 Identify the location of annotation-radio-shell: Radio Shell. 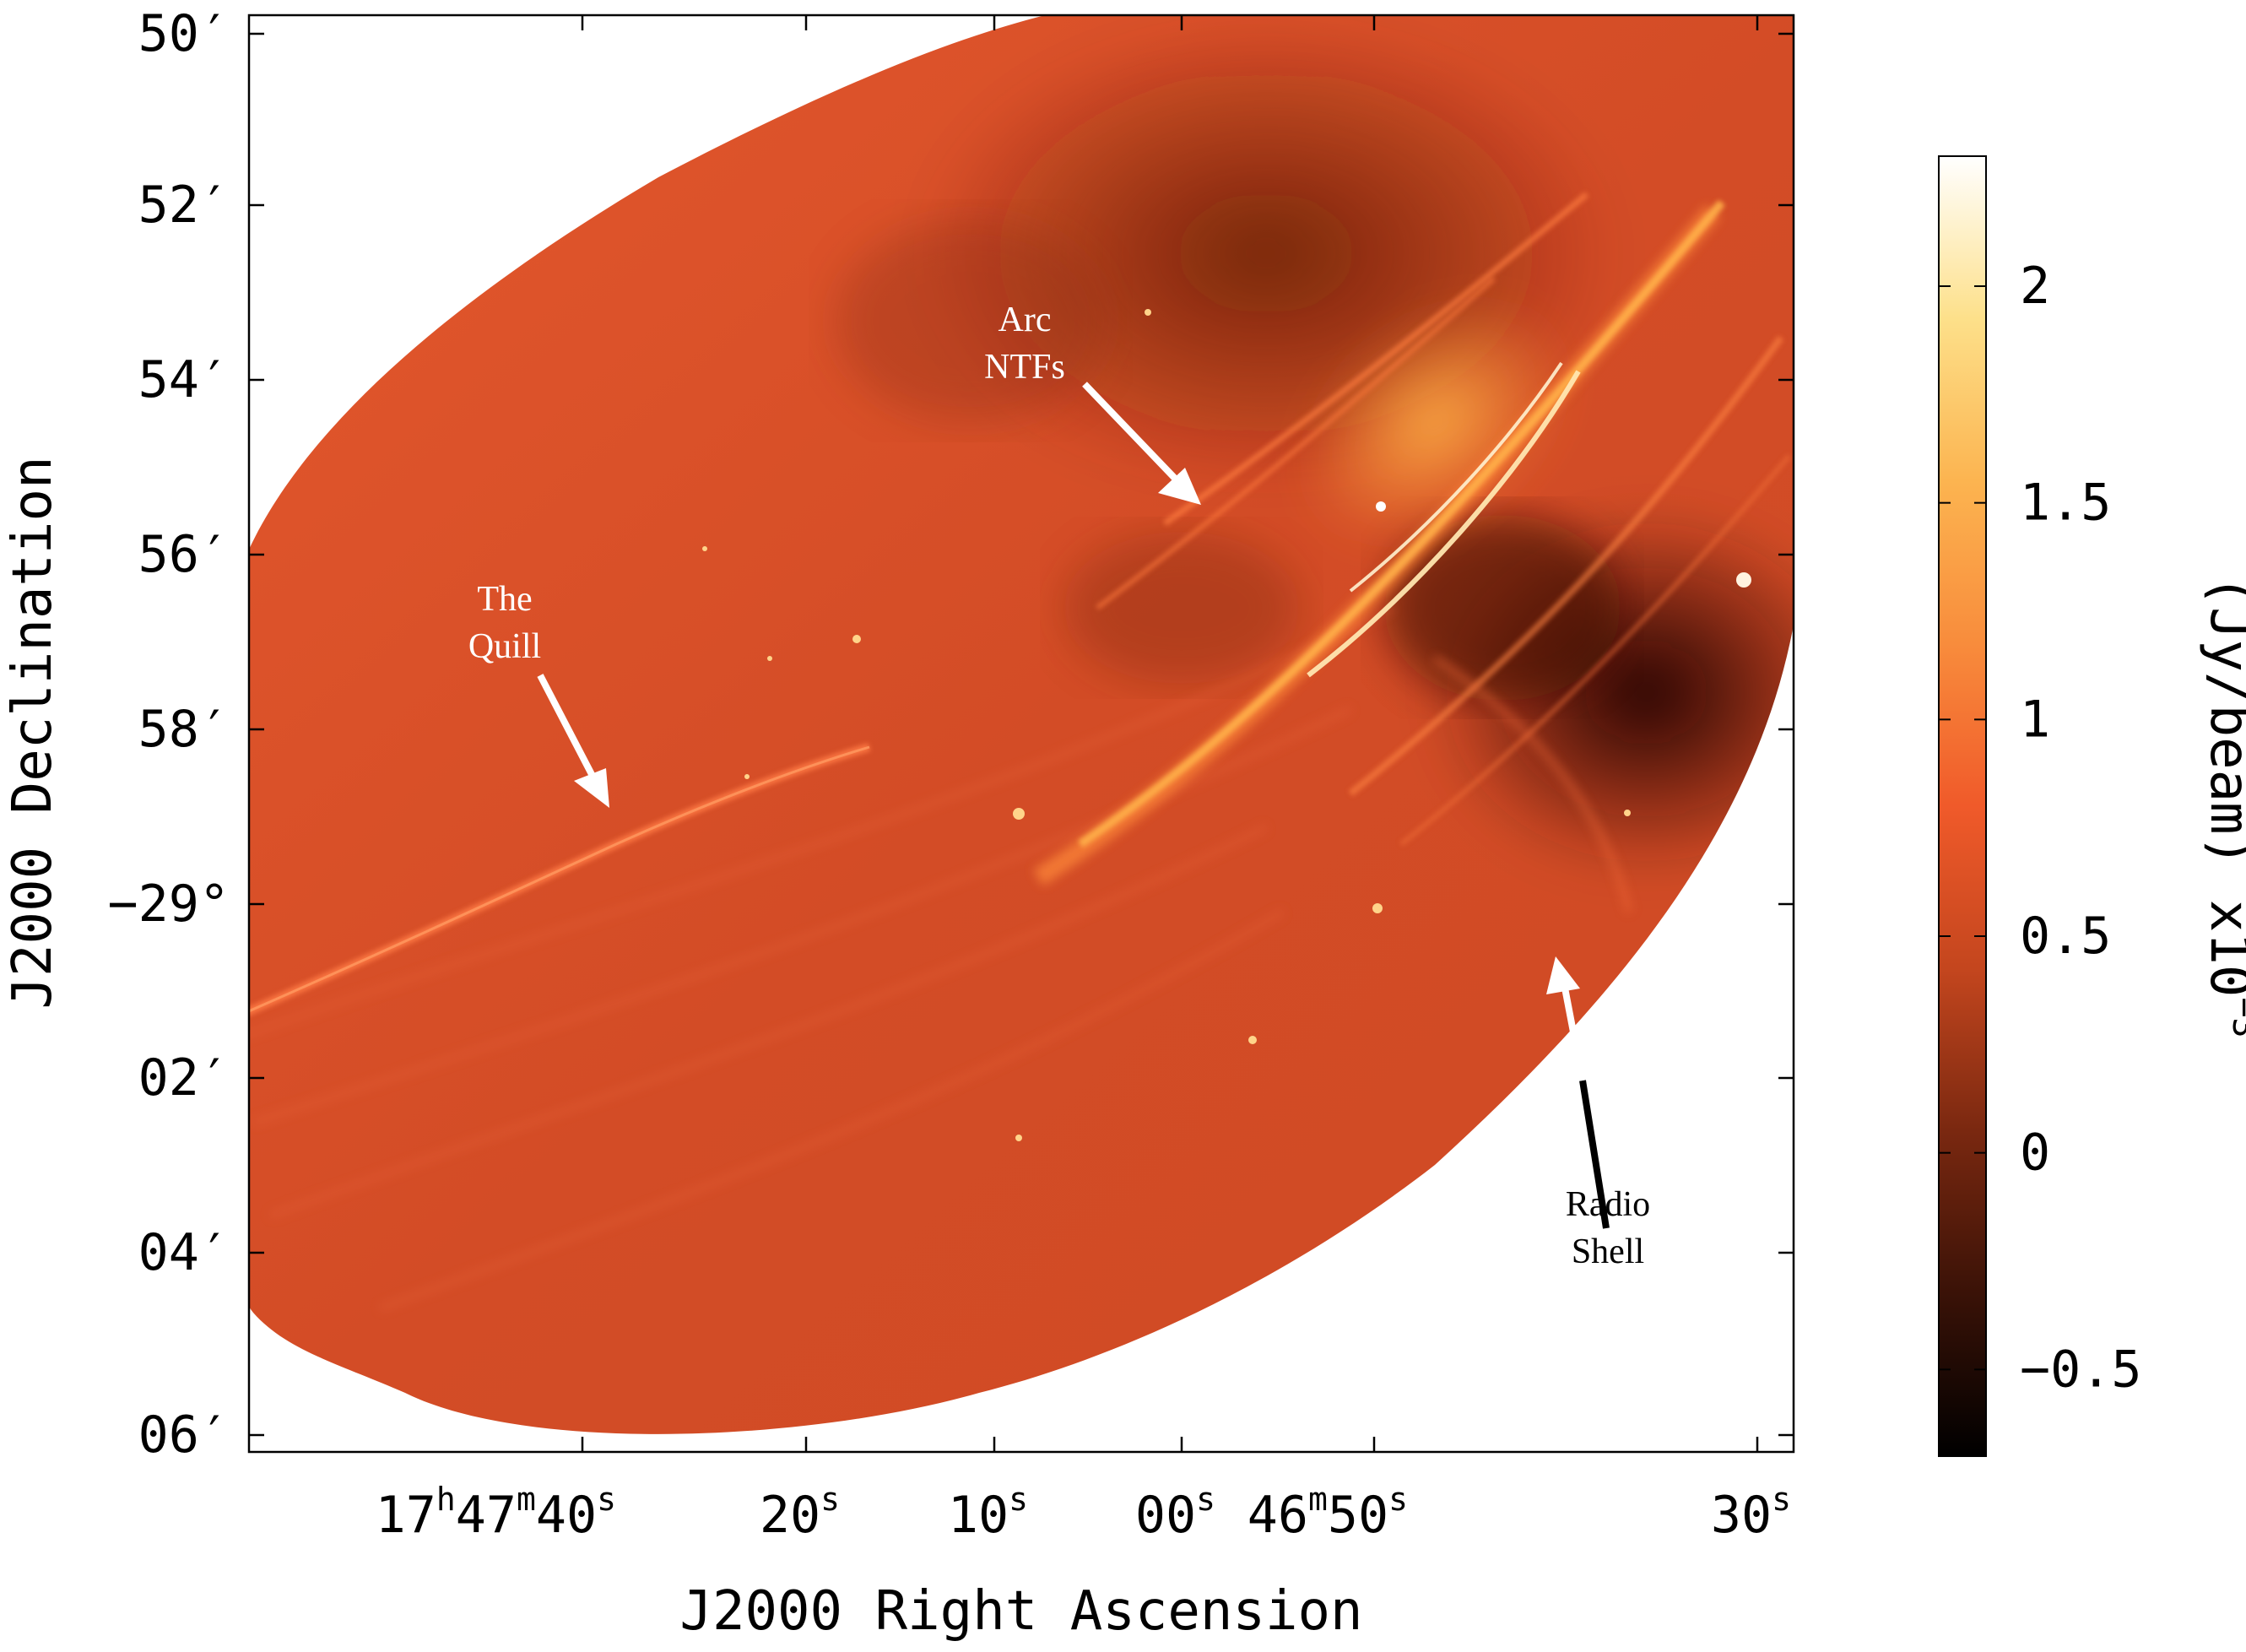
(1598, 1113).